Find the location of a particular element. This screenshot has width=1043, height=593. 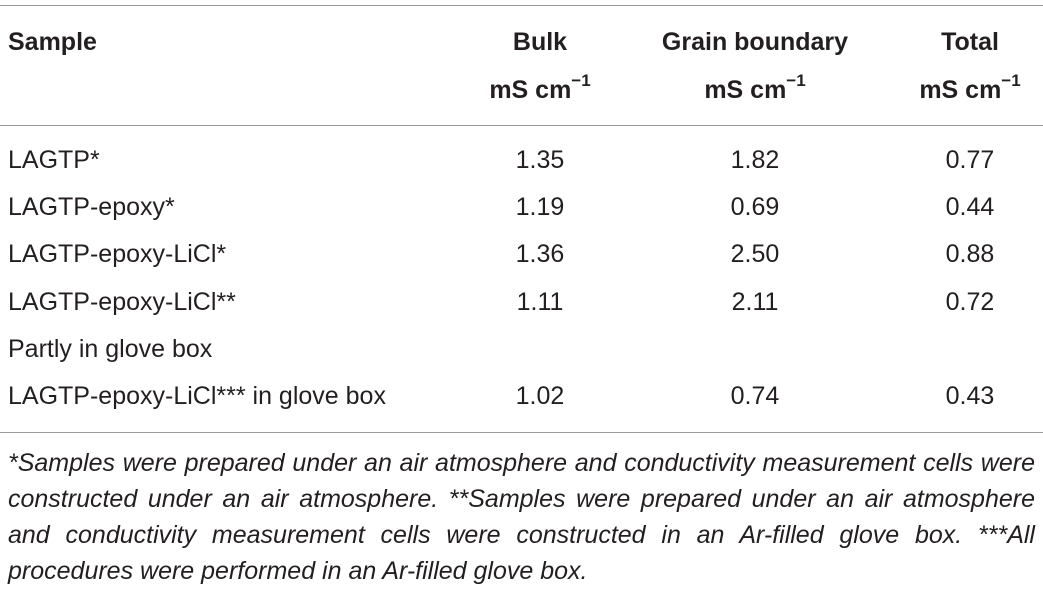

sample-name: LAGTP-epoxy-LiCl** is located at coordinates (122, 301).